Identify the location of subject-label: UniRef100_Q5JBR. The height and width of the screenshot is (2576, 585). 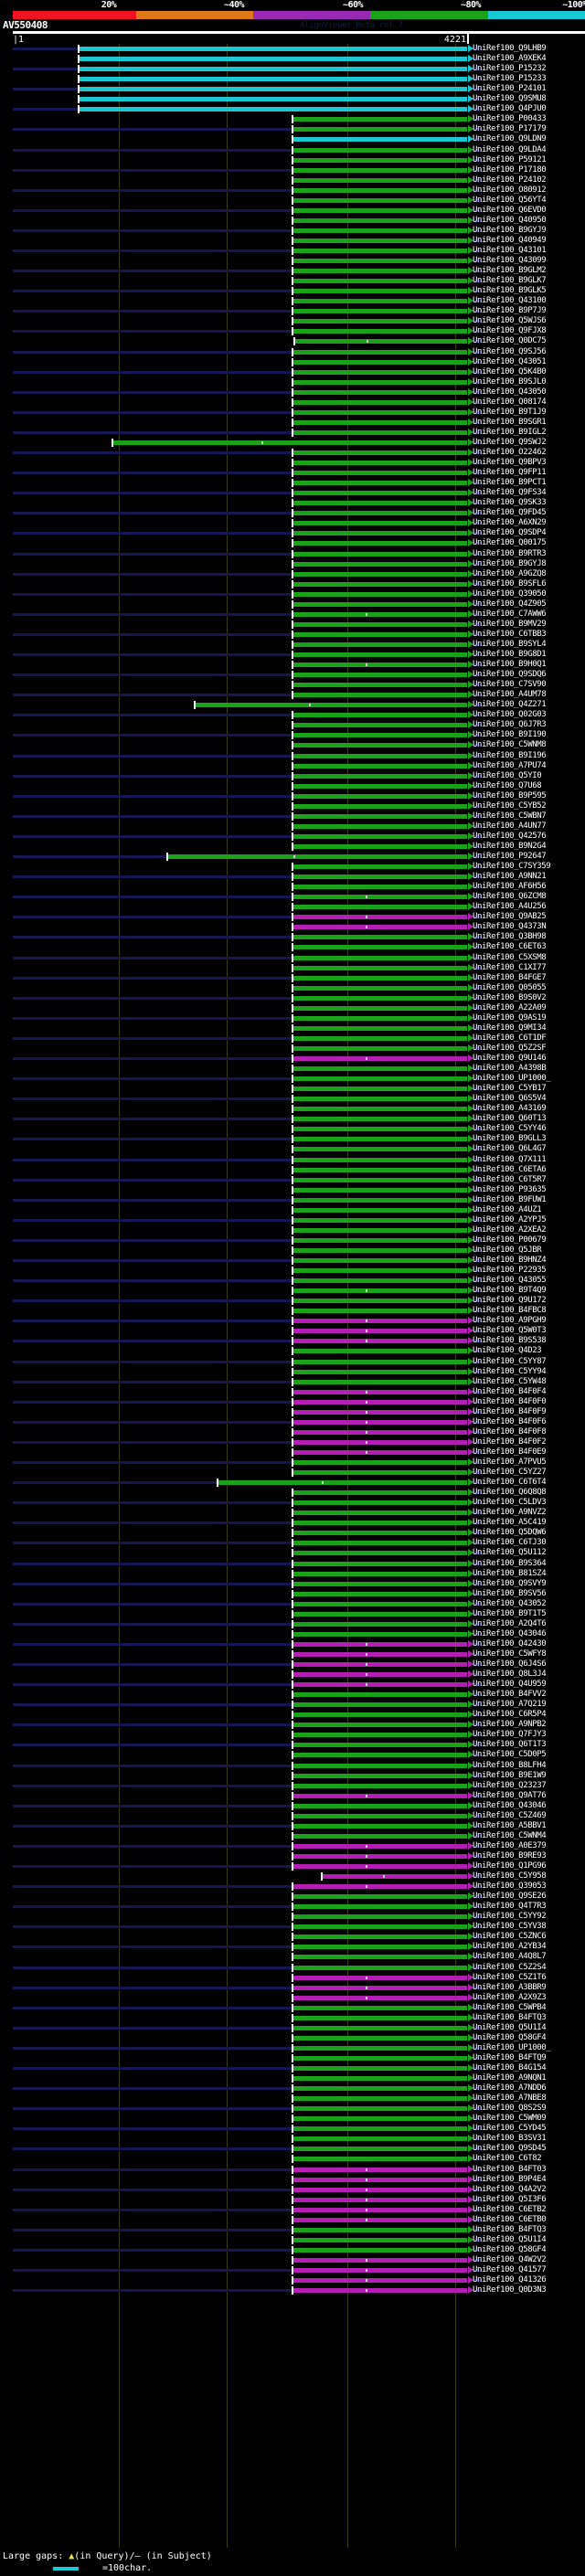
(508, 1250).